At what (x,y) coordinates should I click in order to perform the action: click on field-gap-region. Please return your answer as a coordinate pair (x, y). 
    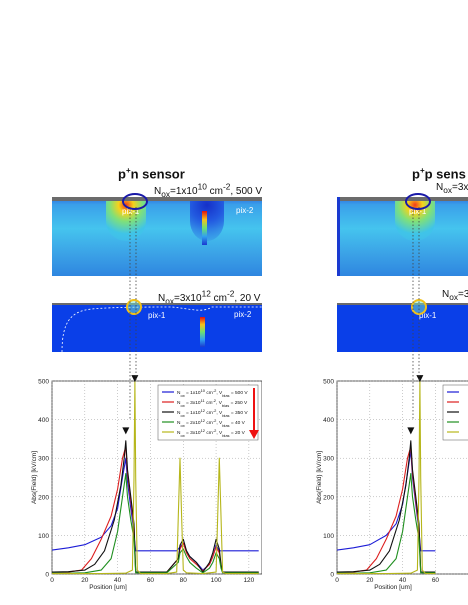
    Looking at the image, I should click on (207, 221).